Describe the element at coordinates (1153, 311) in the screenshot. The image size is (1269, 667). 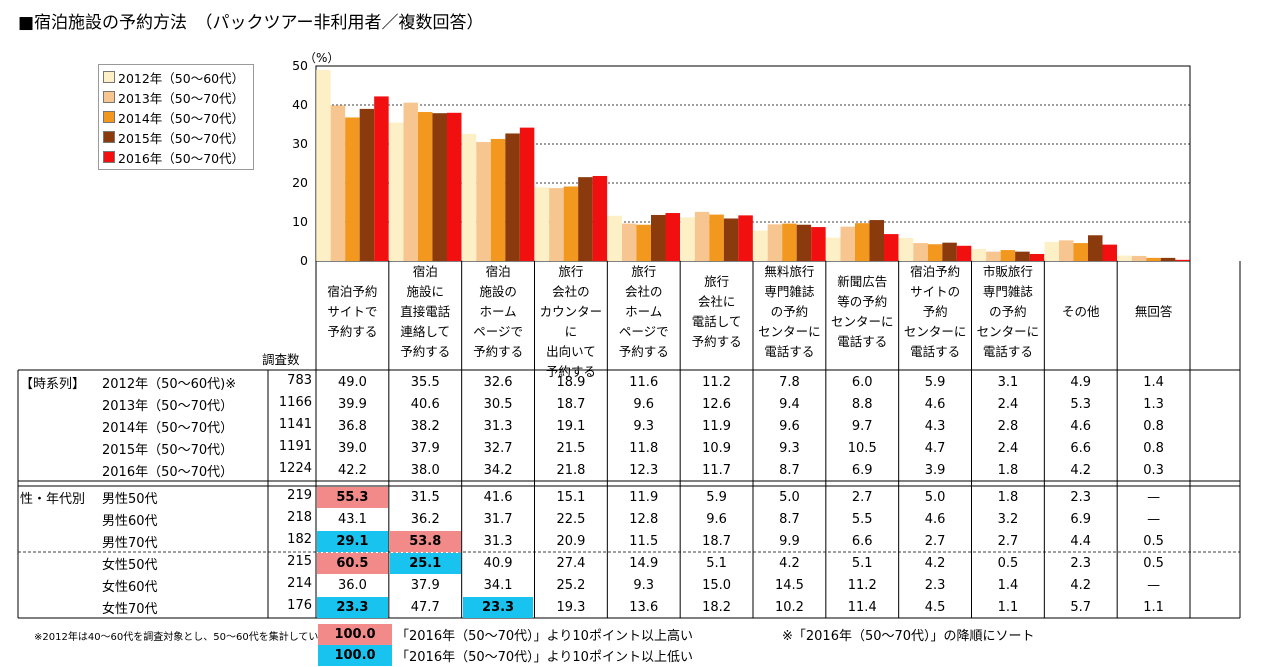
I see `category-label-line: 無回答` at that location.